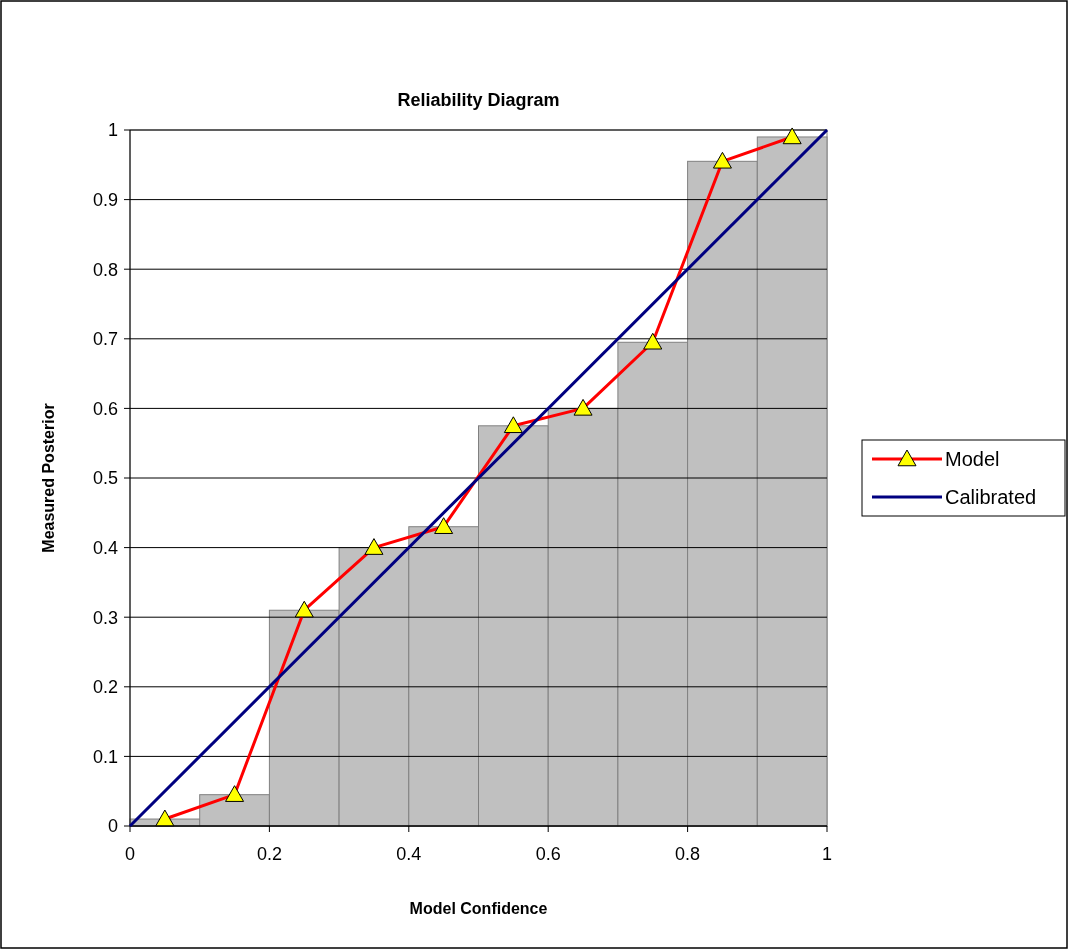 This screenshot has height=949, width=1068. I want to click on y-tick-label: 0.2, so click(105, 687).